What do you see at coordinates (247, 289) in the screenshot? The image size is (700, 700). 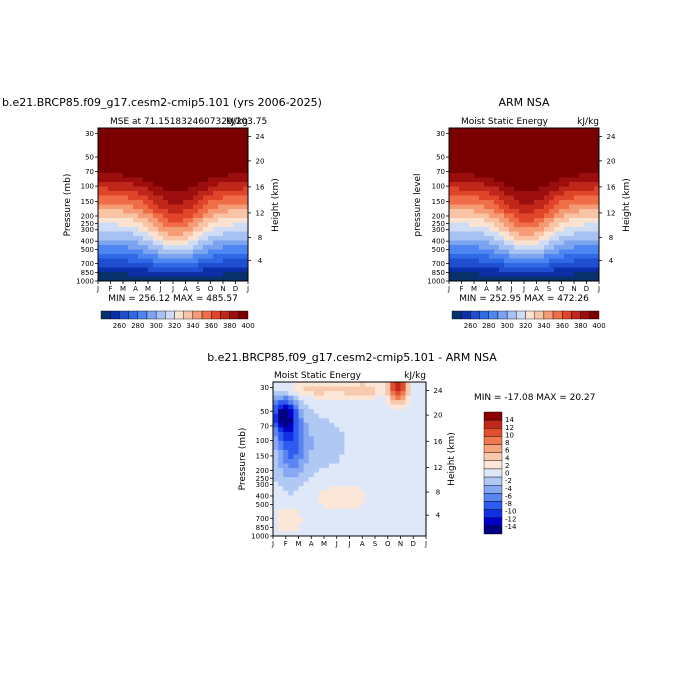 I see `x-tick-label: J` at bounding box center [247, 289].